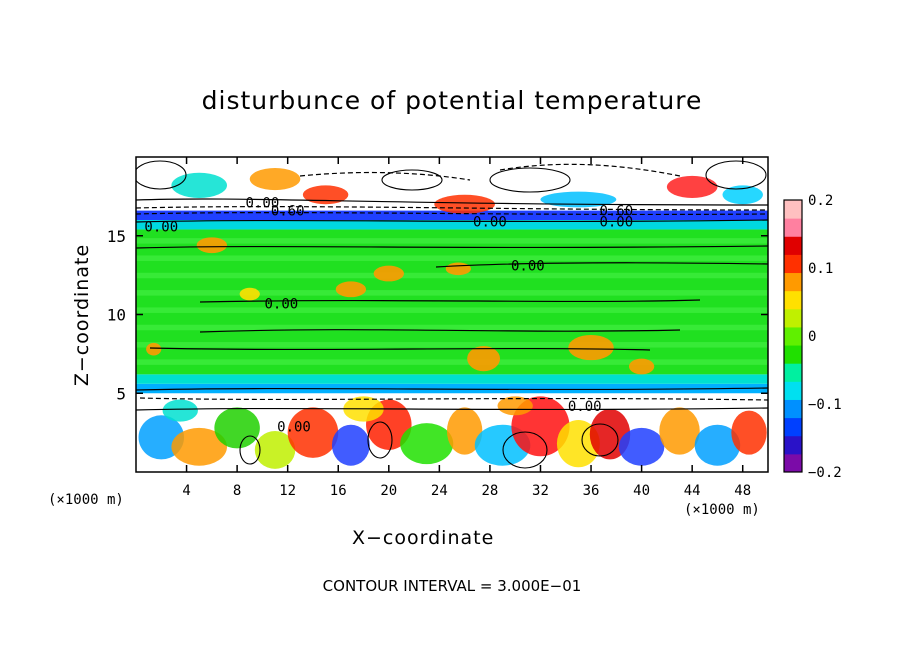 The height and width of the screenshot is (654, 904). What do you see at coordinates (540, 491) in the screenshot?
I see `x-tick-label: 32` at bounding box center [540, 491].